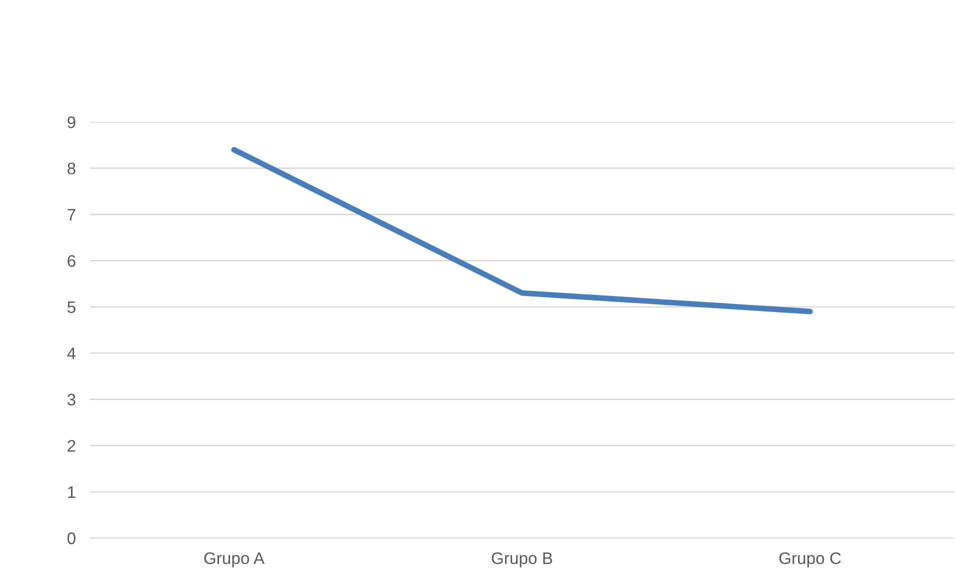 The image size is (956, 581). What do you see at coordinates (72, 122) in the screenshot?
I see `y-tick-label: 9` at bounding box center [72, 122].